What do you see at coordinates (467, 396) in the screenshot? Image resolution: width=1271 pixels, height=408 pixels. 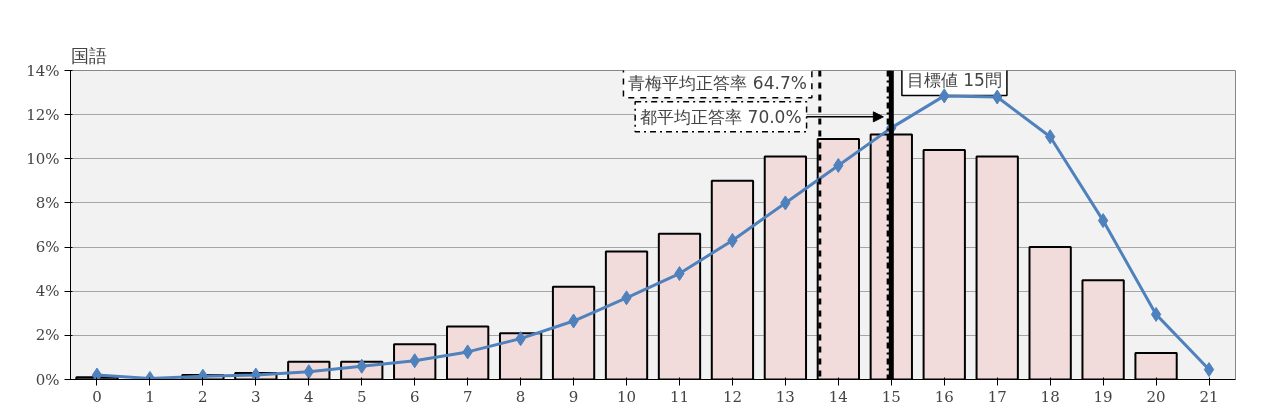 I see `x-tick-label: 7` at bounding box center [467, 396].